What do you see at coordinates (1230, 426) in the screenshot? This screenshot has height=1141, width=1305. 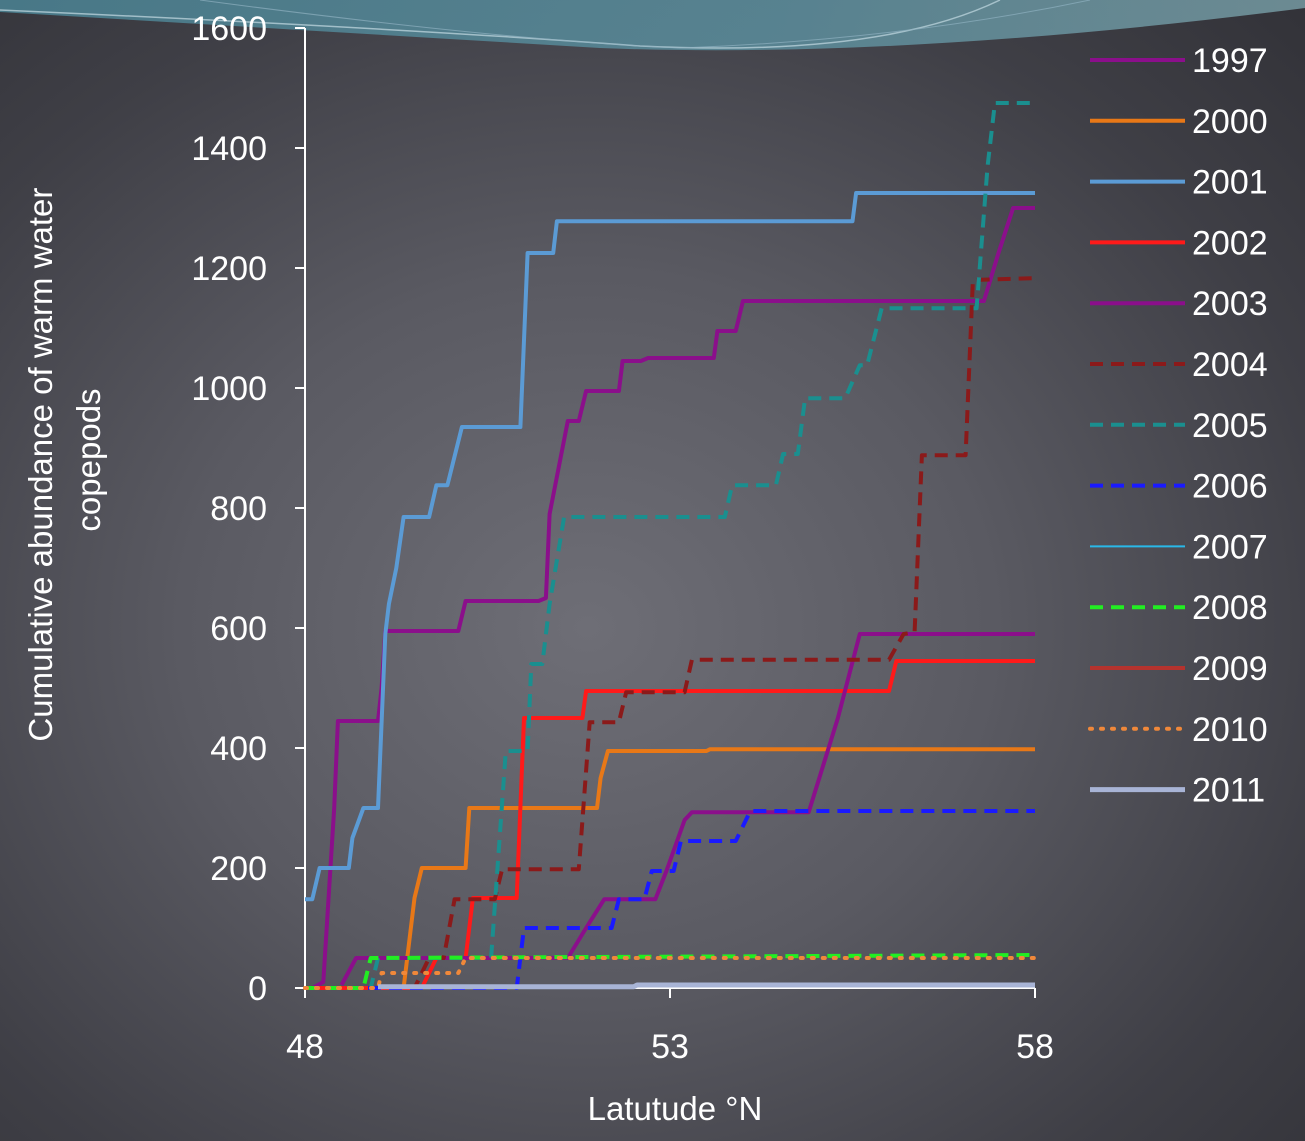 I see `legend-label-2005: 2005` at bounding box center [1230, 426].